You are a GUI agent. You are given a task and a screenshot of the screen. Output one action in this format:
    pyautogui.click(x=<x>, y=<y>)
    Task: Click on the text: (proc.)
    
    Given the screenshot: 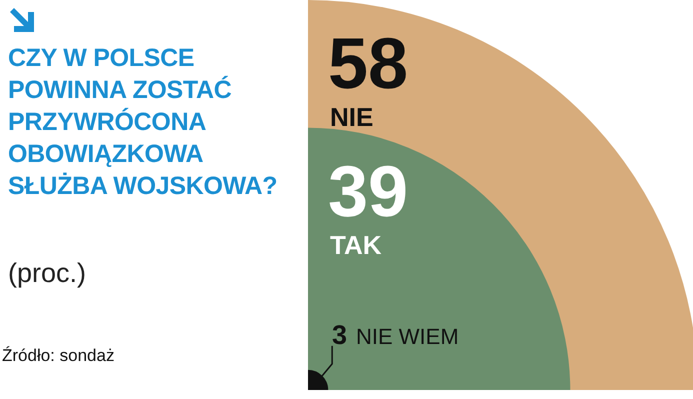 What is the action you would take?
    pyautogui.click(x=47, y=273)
    